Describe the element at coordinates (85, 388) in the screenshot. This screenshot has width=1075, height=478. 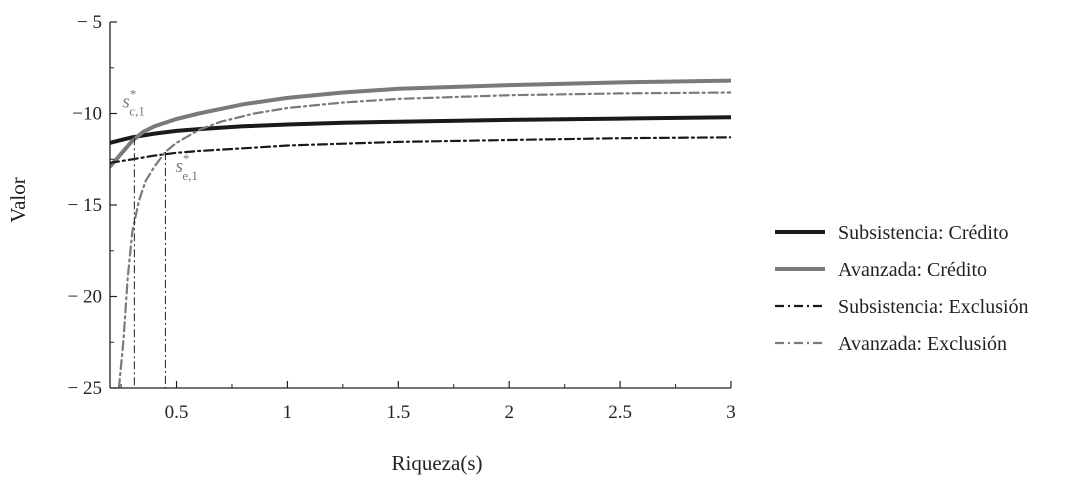
I see `y-tick-label: − 25` at that location.